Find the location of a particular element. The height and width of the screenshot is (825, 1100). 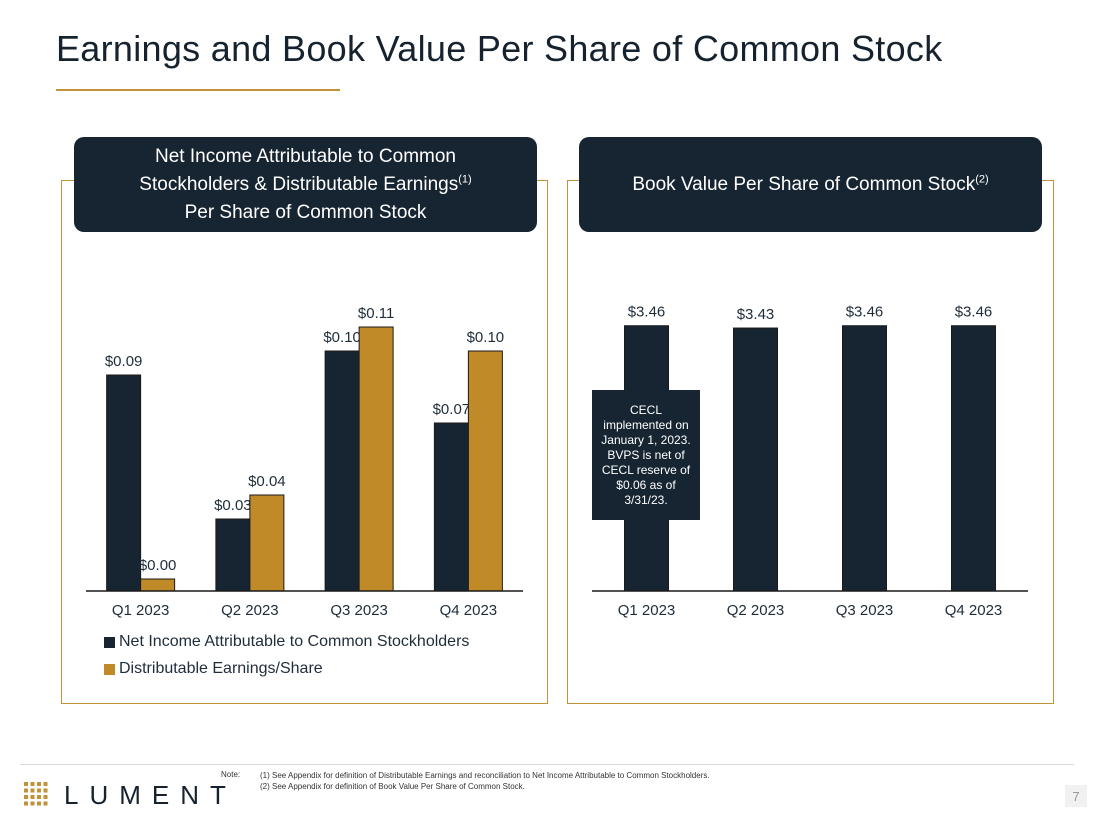

legend-label-distributable: Distributable Earnings/Share is located at coordinates (221, 668).